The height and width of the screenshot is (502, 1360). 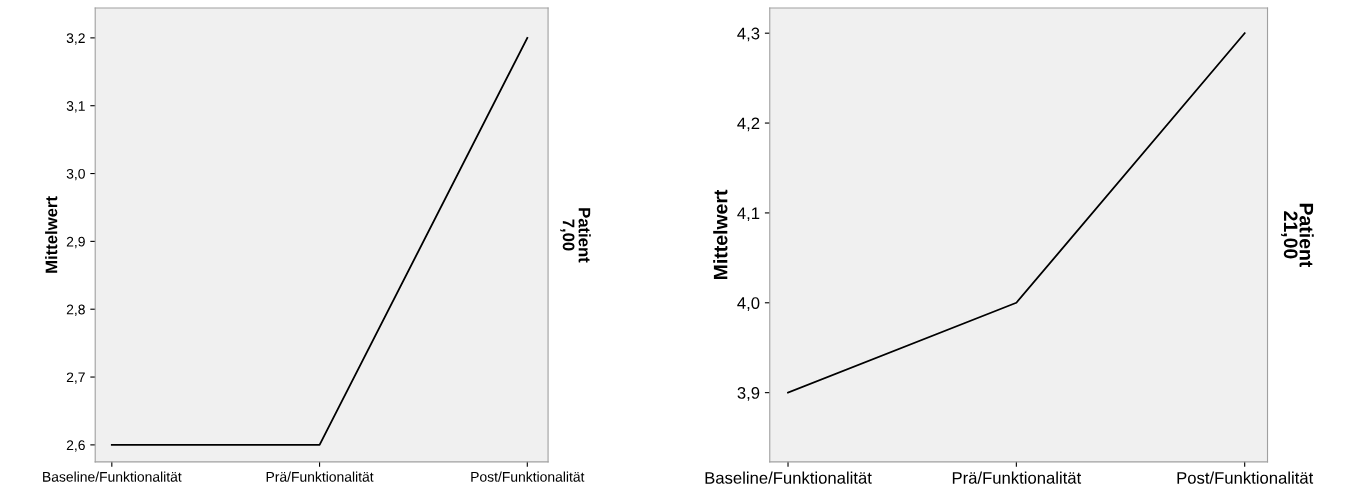 I want to click on y-tick-label: 3,2, so click(x=75, y=39).